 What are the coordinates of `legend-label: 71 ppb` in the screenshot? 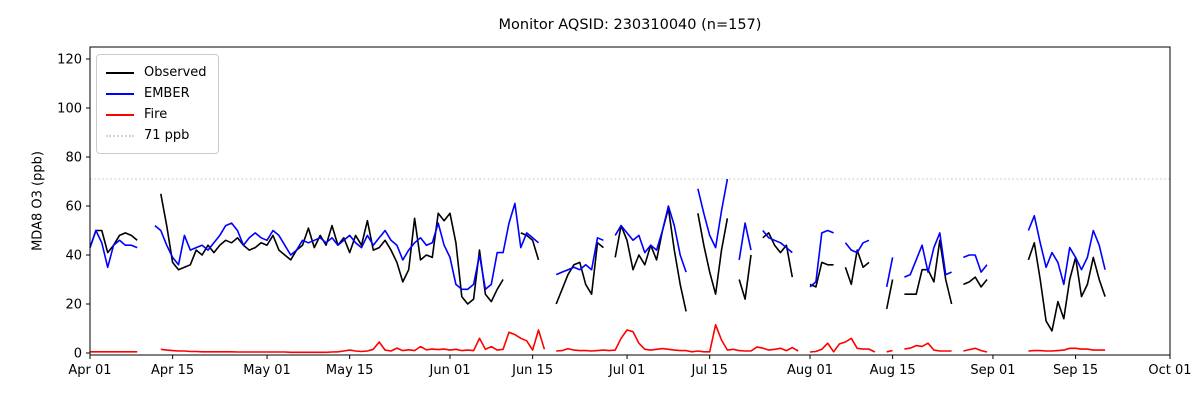 It's located at (167, 135).